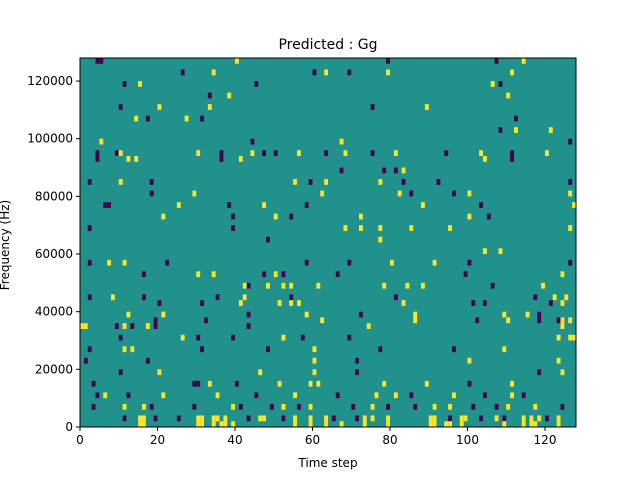 The image size is (640, 480). What do you see at coordinates (6, 245) in the screenshot?
I see `y-axis-label: Frequency (Hz)` at bounding box center [6, 245].